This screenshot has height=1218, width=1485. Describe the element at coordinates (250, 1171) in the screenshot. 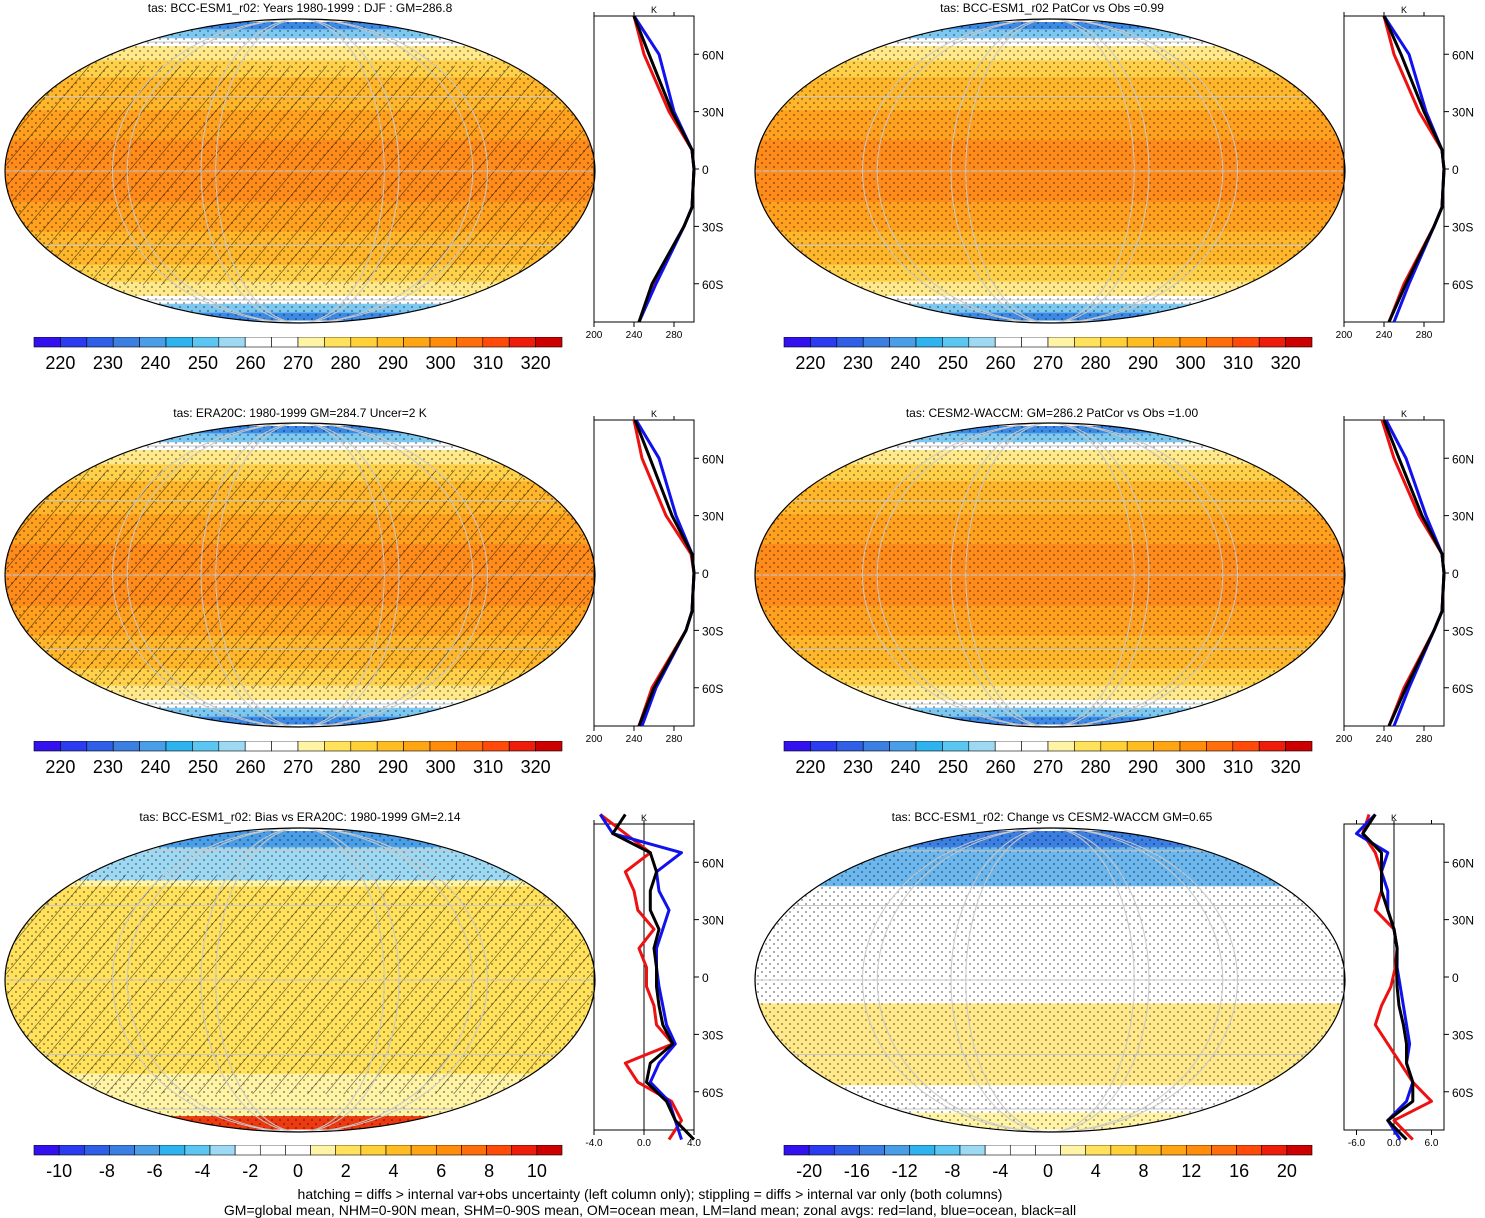

I see `colorbar-label: -2` at that location.